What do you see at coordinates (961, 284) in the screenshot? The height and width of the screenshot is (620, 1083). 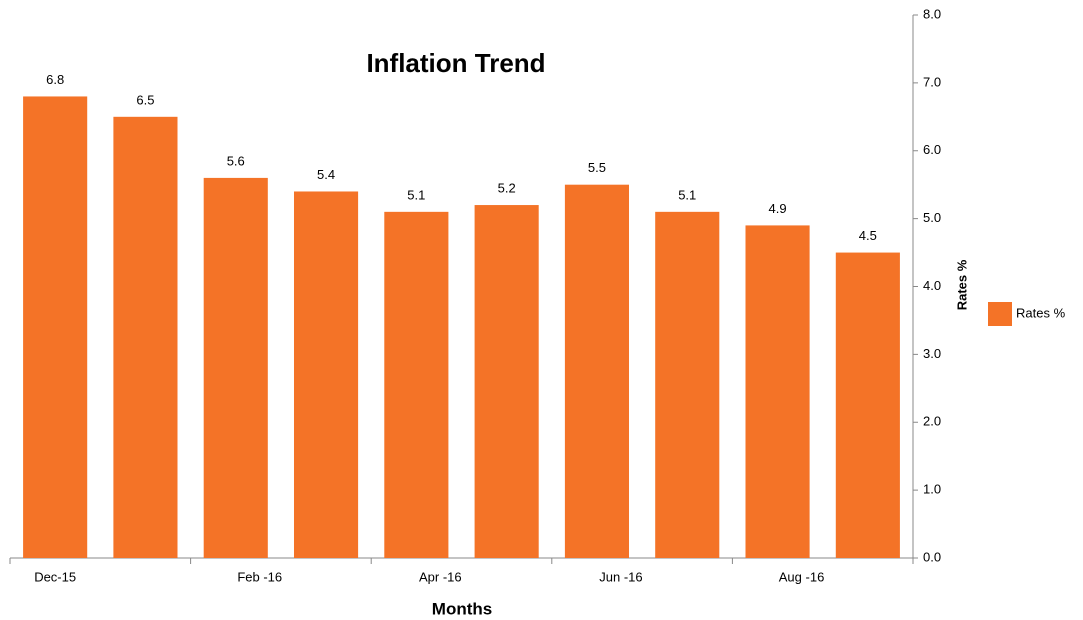 I see `y-axis-title: Rates %` at bounding box center [961, 284].